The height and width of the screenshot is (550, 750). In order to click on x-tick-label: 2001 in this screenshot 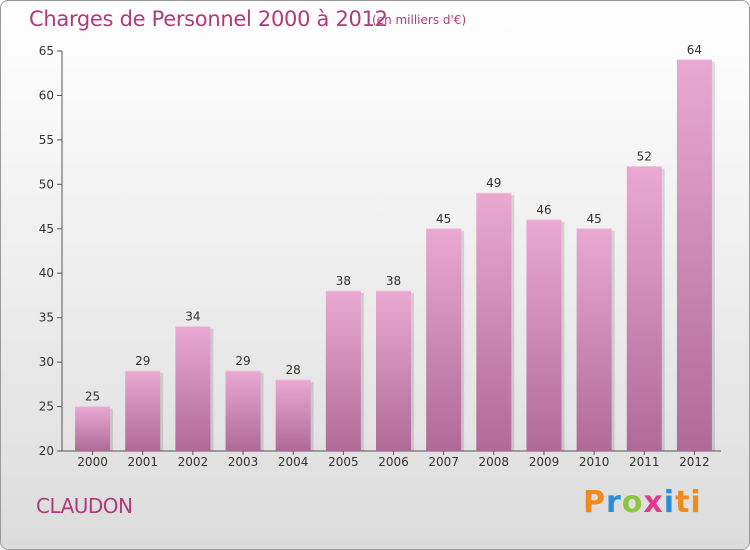, I will do `click(142, 462)`.